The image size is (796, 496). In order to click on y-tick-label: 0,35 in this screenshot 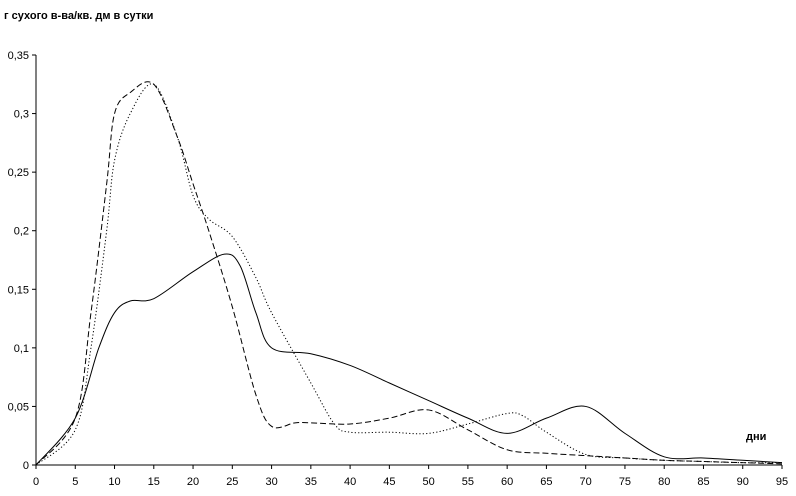, I will do `click(18, 56)`.